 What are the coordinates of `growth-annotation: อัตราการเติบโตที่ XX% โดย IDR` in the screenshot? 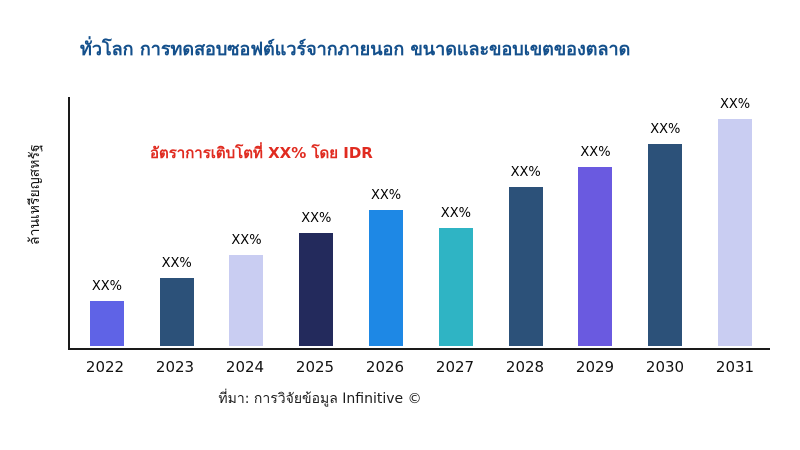 It's located at (261, 153).